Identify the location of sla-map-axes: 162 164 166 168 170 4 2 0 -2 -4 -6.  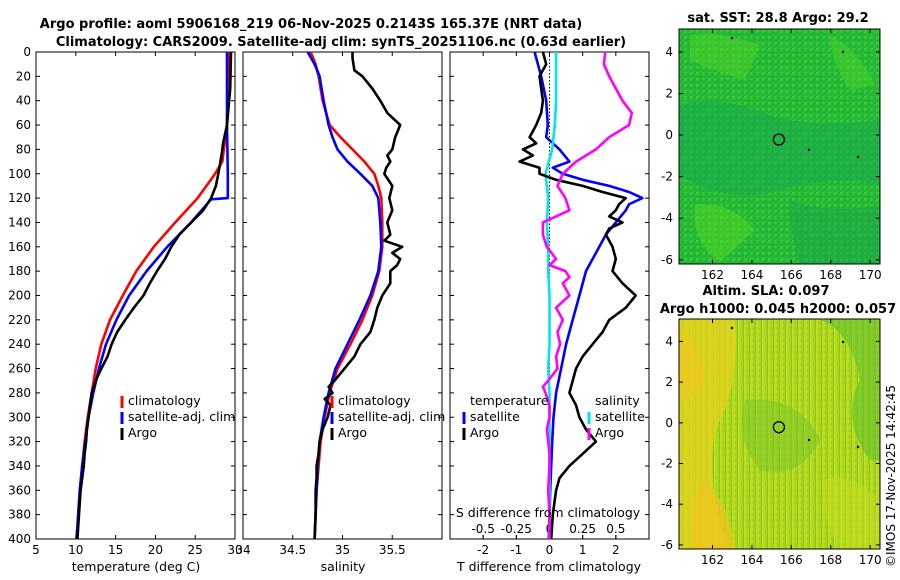
(771, 443).